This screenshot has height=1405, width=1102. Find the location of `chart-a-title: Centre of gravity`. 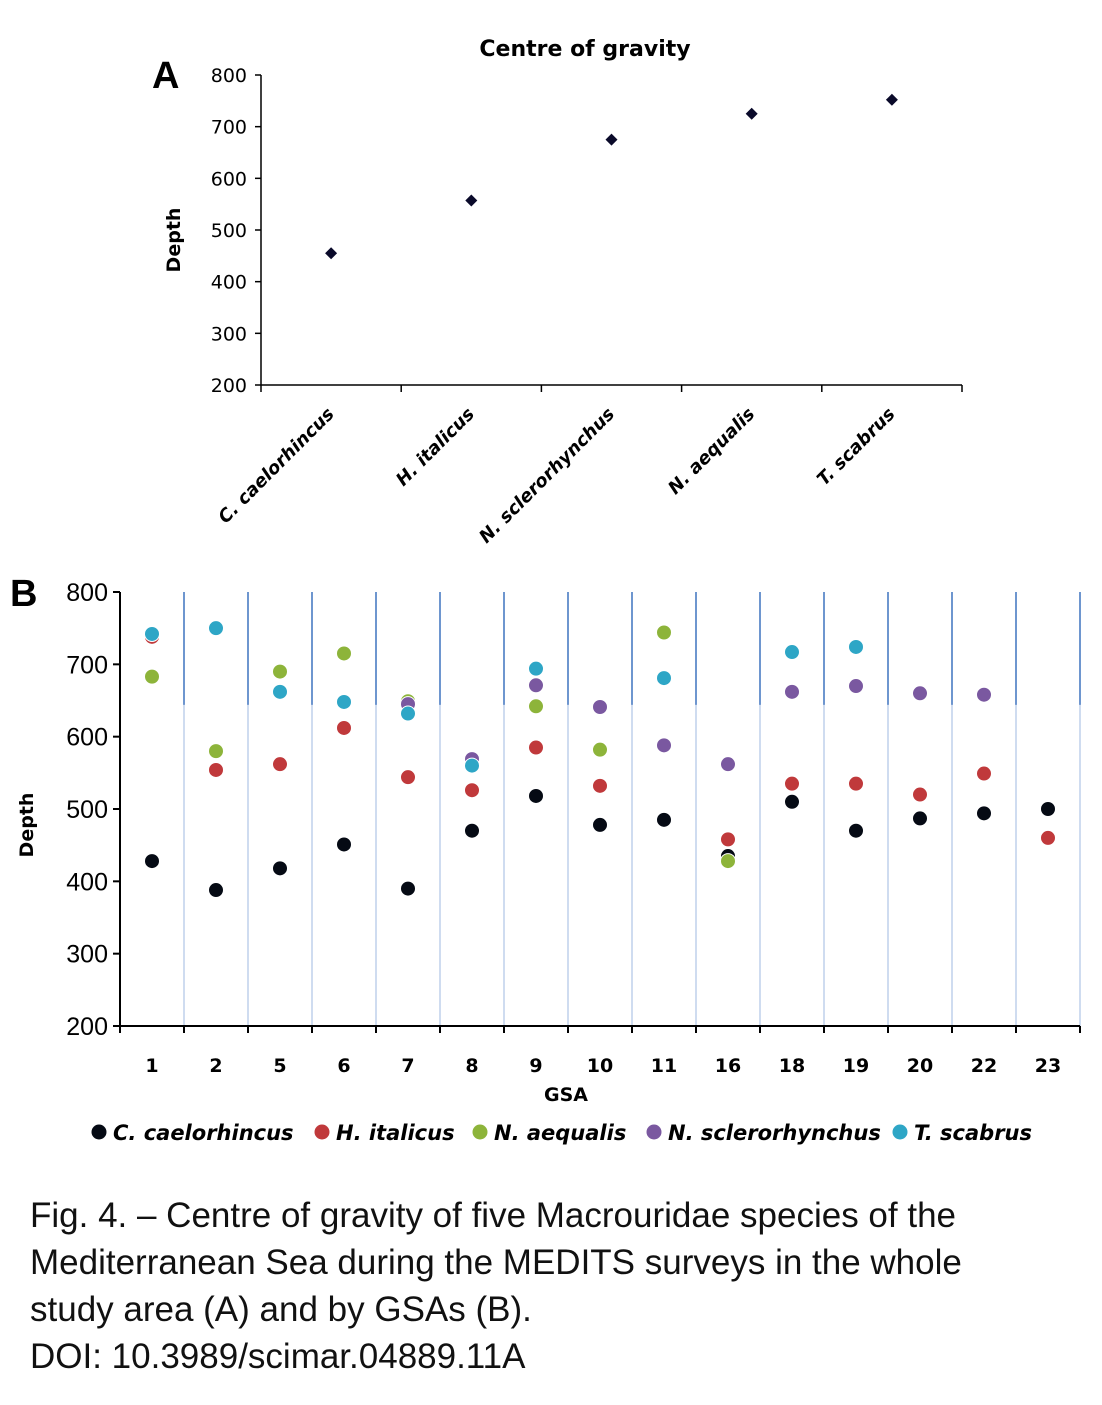

chart-a-title: Centre of gravity is located at coordinates (584, 49).